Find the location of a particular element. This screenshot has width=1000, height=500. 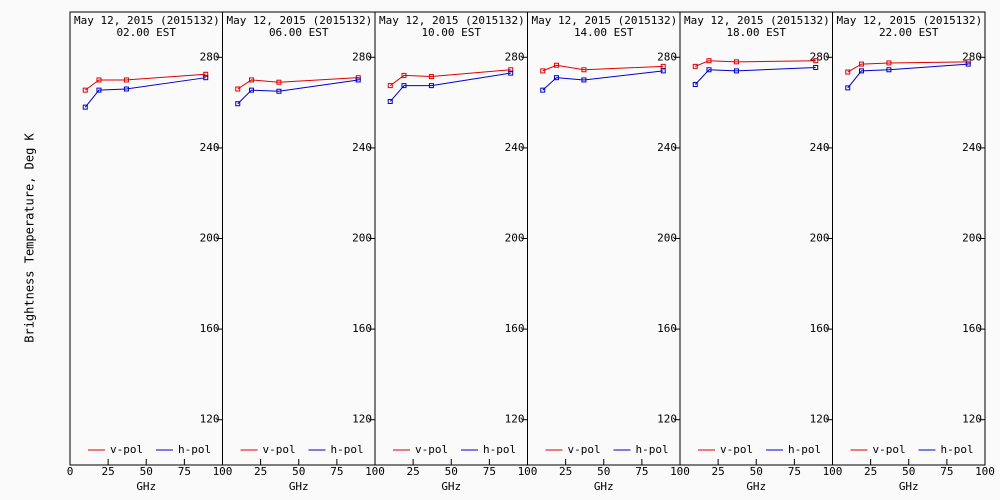

x-tick-label: 0 is located at coordinates (70, 471).